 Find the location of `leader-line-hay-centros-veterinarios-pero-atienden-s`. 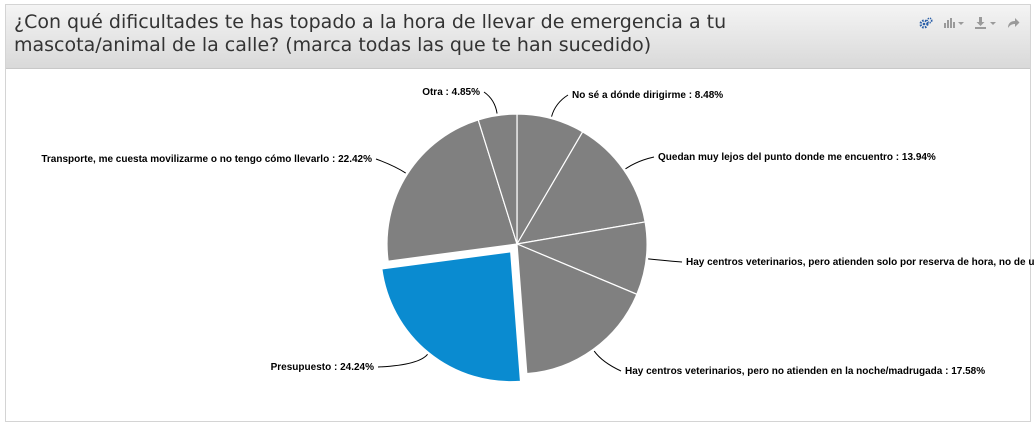

leader-line-hay-centros-veterinarios-pero-atienden-s is located at coordinates (665, 260).